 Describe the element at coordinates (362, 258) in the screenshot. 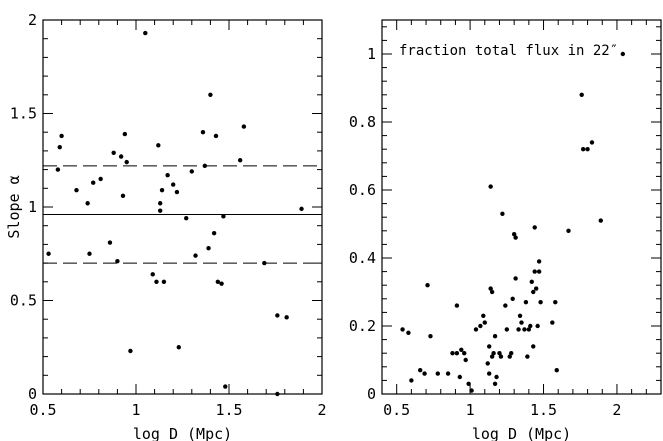

I see `y-tick-label: 0.4` at that location.